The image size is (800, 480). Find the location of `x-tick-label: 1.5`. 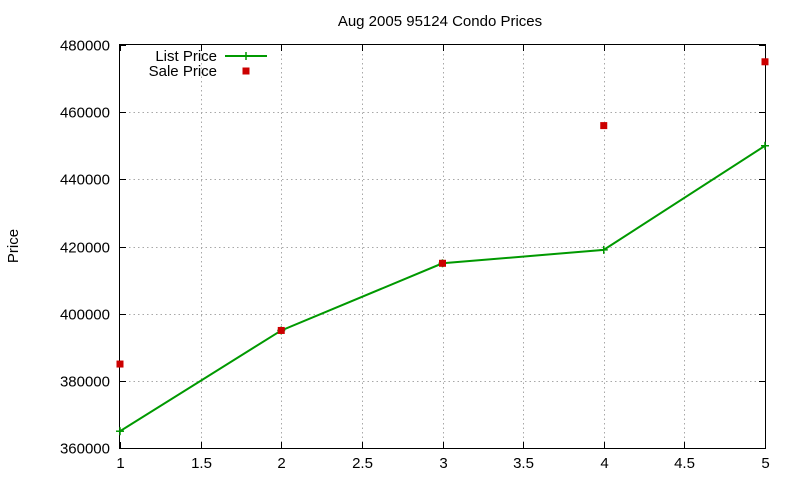

x-tick-label: 1.5 is located at coordinates (201, 463).